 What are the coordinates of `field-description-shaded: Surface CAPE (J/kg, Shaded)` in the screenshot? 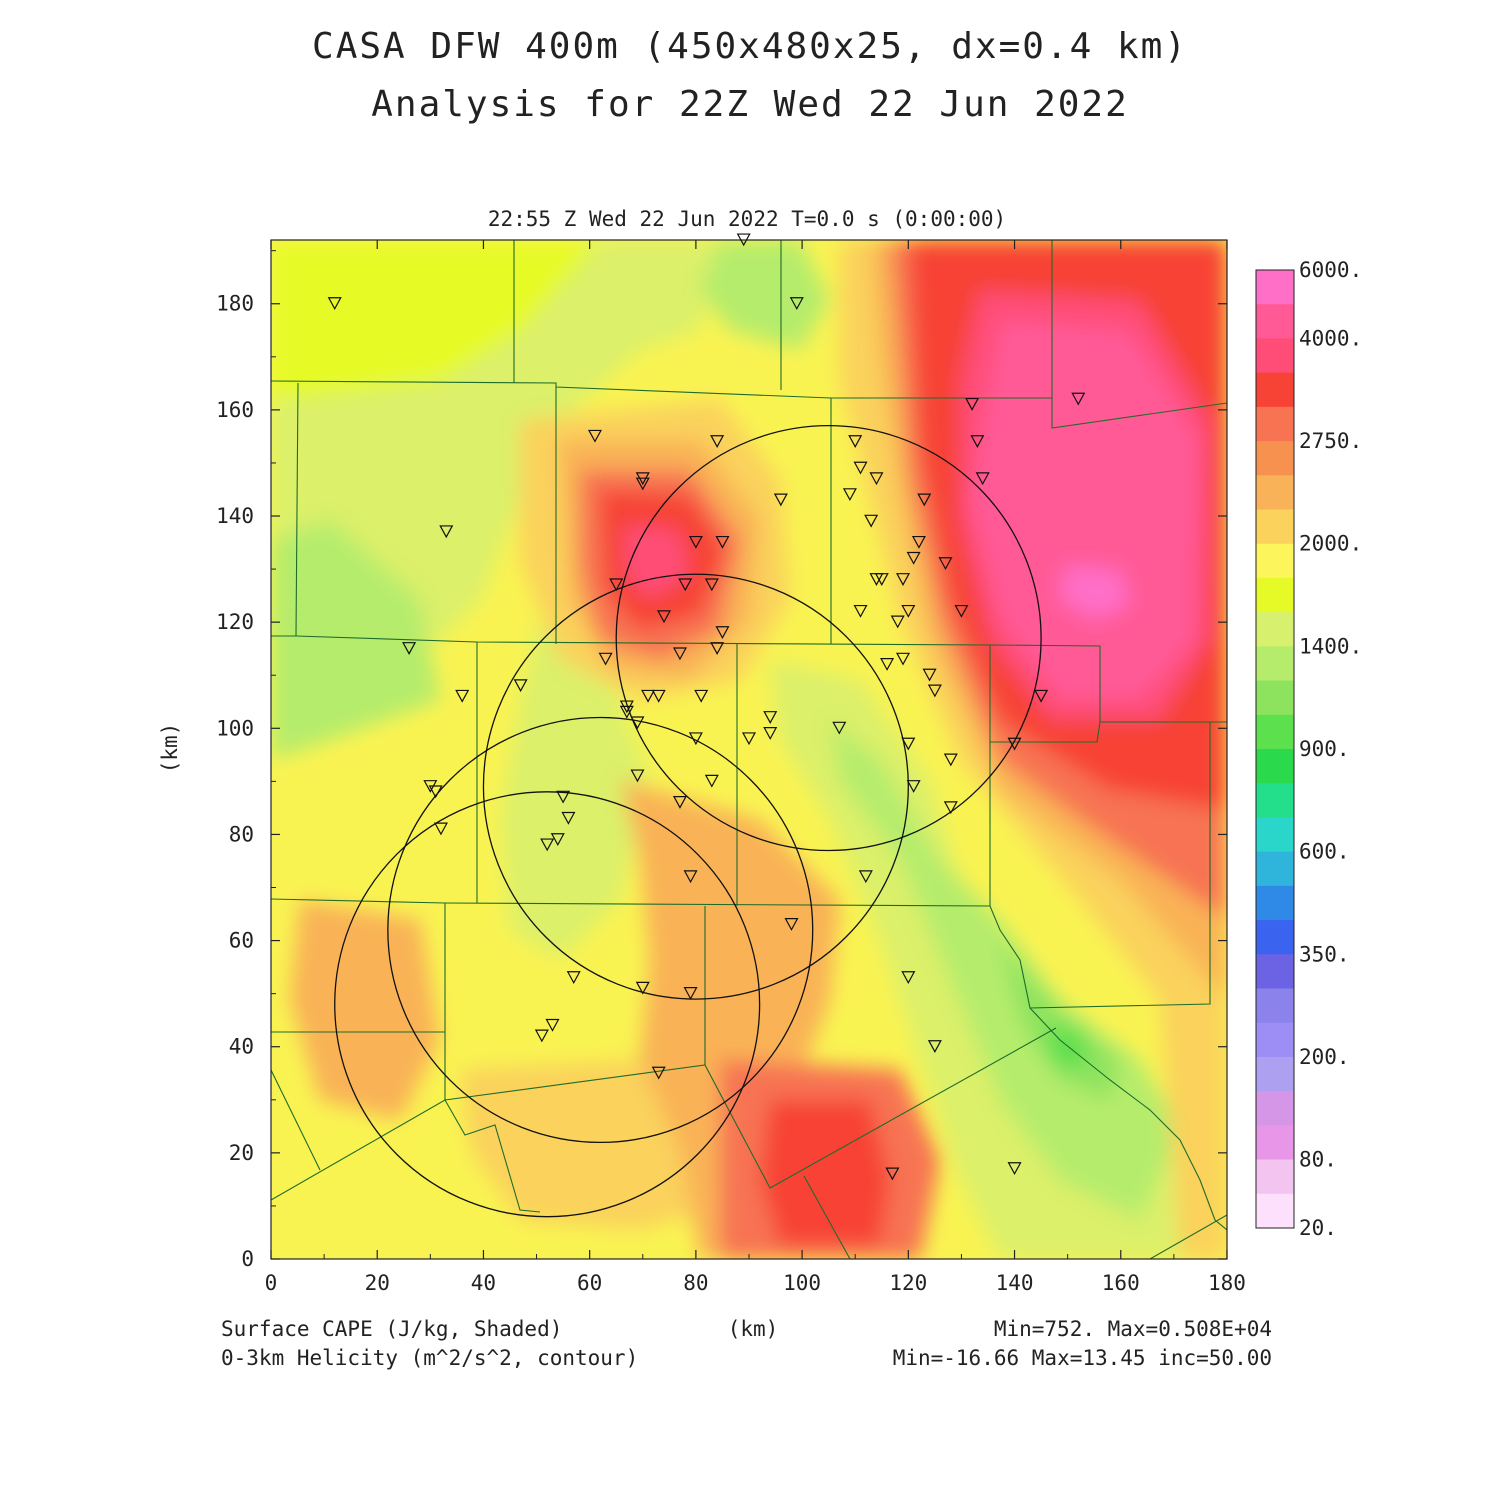 It's located at (391, 1329).